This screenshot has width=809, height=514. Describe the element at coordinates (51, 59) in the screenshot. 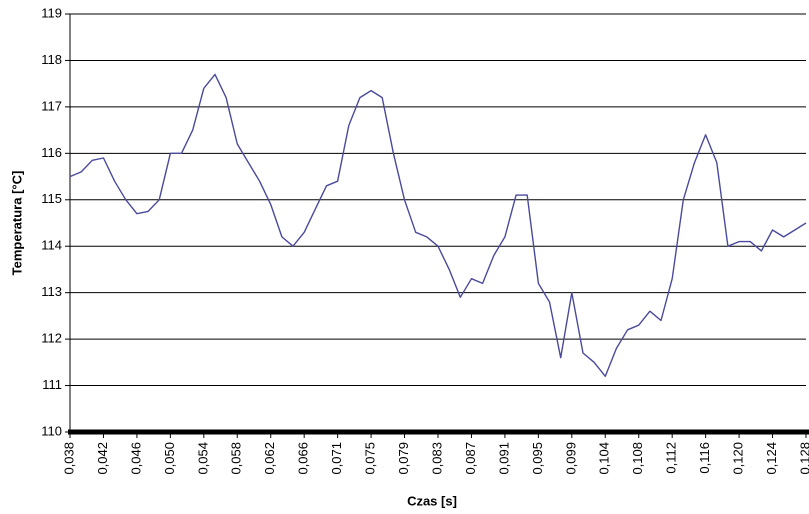

I see `y-tick-label: 118` at that location.